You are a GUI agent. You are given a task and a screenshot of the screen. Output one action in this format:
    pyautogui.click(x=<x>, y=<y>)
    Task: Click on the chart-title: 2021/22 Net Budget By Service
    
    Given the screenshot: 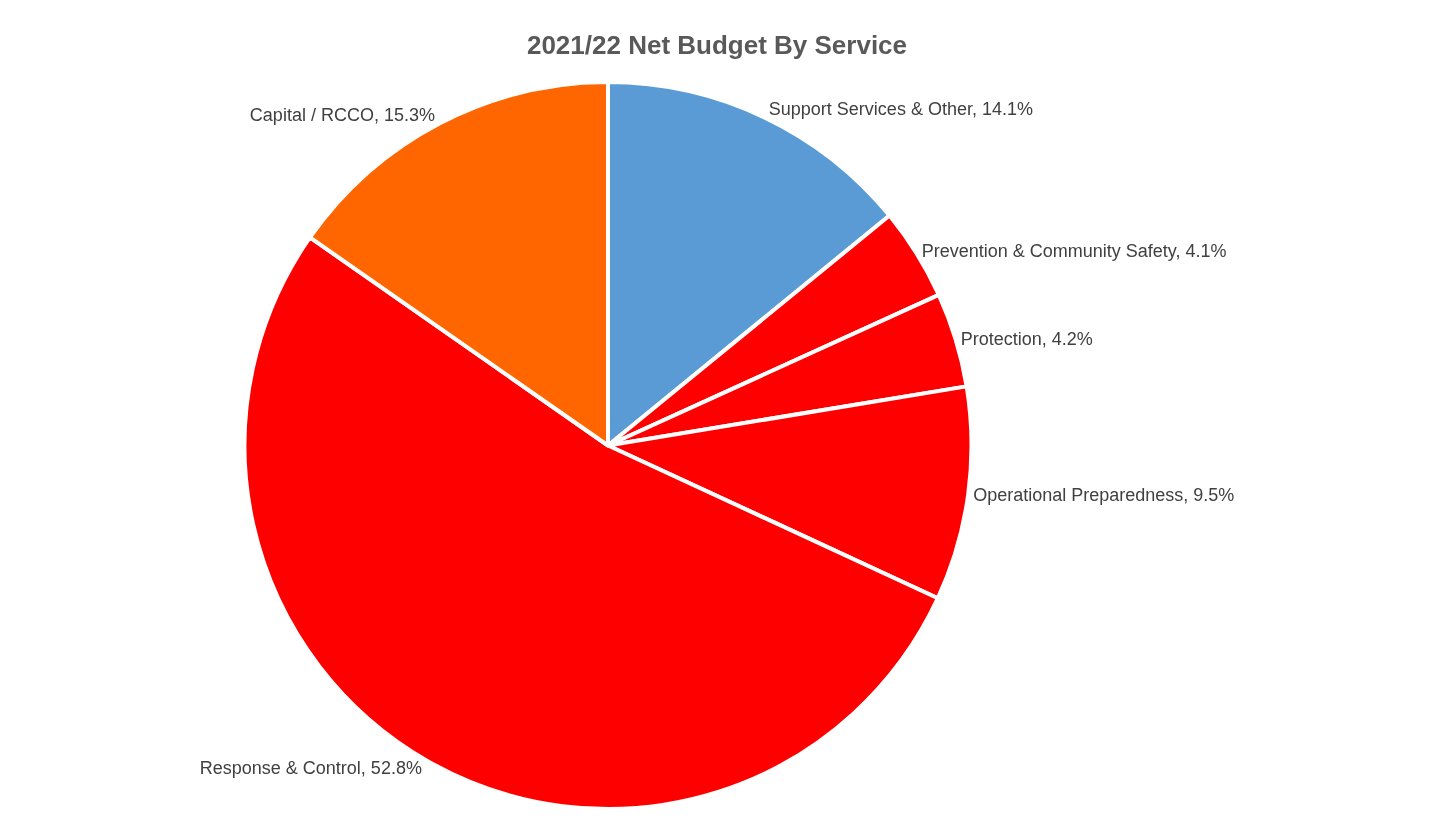 What is the action you would take?
    pyautogui.click(x=717, y=45)
    